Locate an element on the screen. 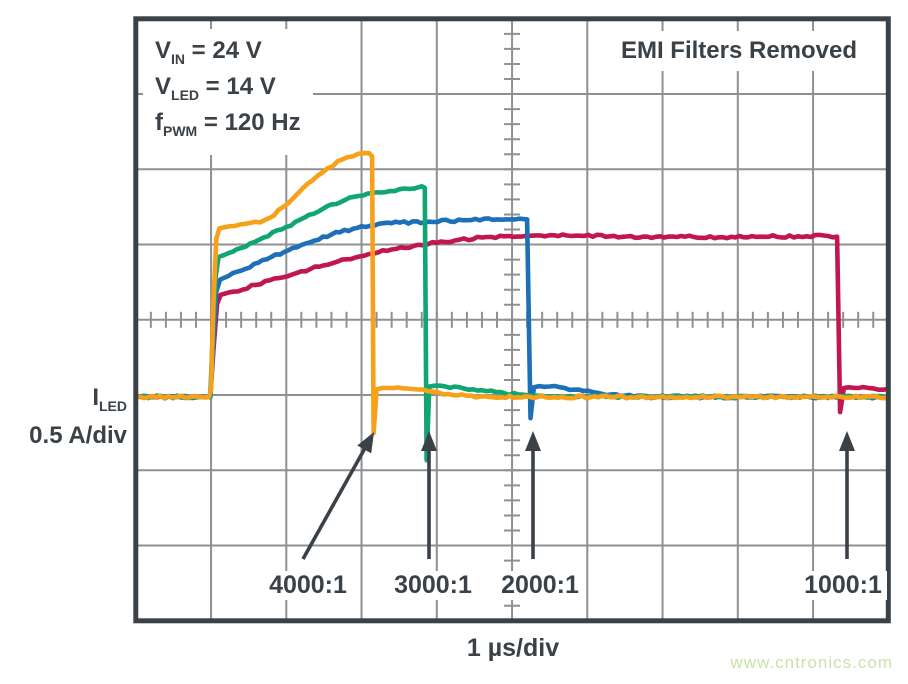  y-axis-label: ILED 0.5 A/div is located at coordinates (66, 417).